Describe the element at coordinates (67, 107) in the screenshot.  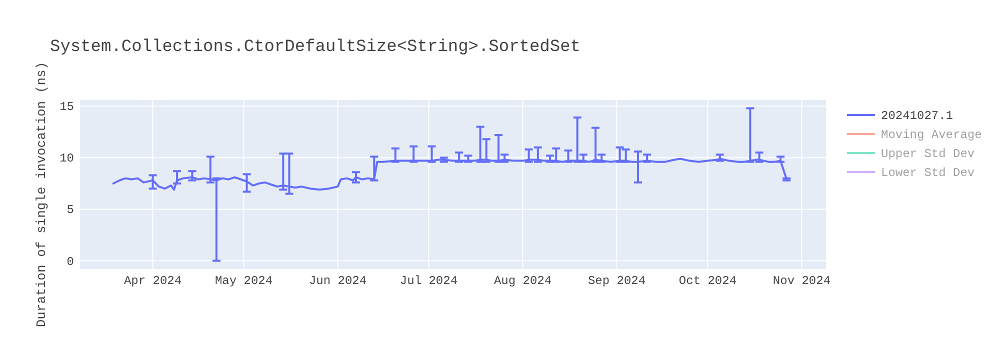
I see `y-tick-label: 15` at that location.